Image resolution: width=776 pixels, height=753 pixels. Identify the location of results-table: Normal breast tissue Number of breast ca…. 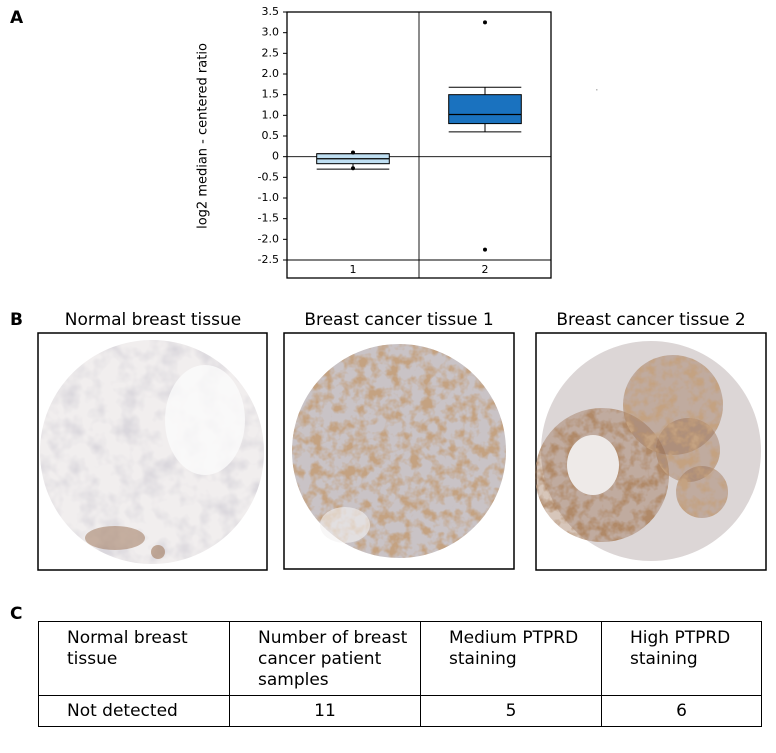
(400, 674).